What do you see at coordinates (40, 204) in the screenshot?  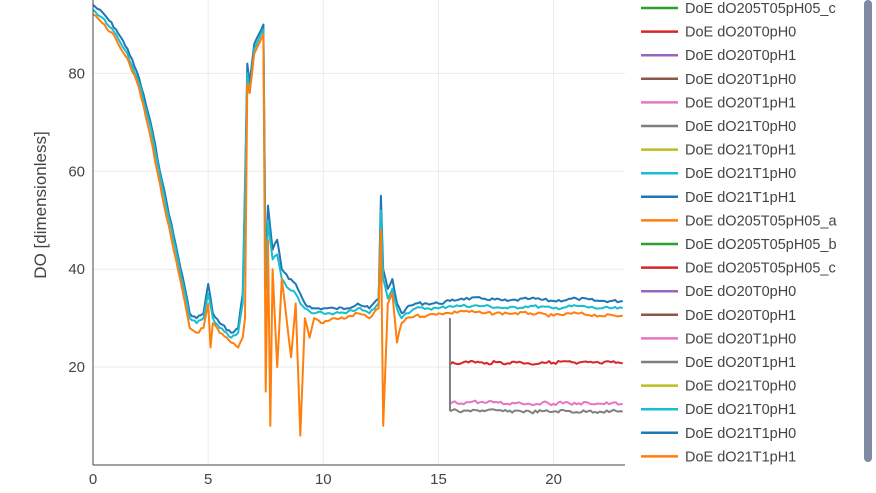 I see `y-axis-label: DO [dimensionless]` at bounding box center [40, 204].